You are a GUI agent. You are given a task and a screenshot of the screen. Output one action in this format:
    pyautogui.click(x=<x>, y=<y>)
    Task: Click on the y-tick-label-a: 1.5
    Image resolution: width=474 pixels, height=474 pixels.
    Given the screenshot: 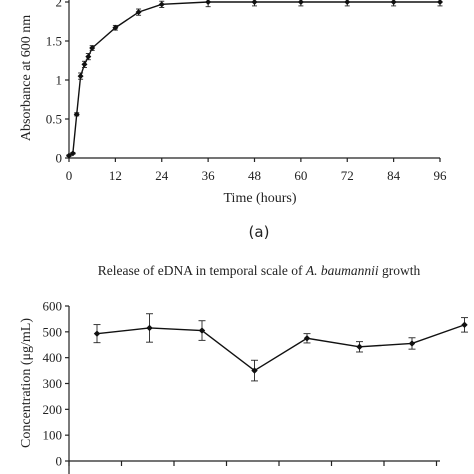 What is the action you would take?
    pyautogui.click(x=54, y=41)
    